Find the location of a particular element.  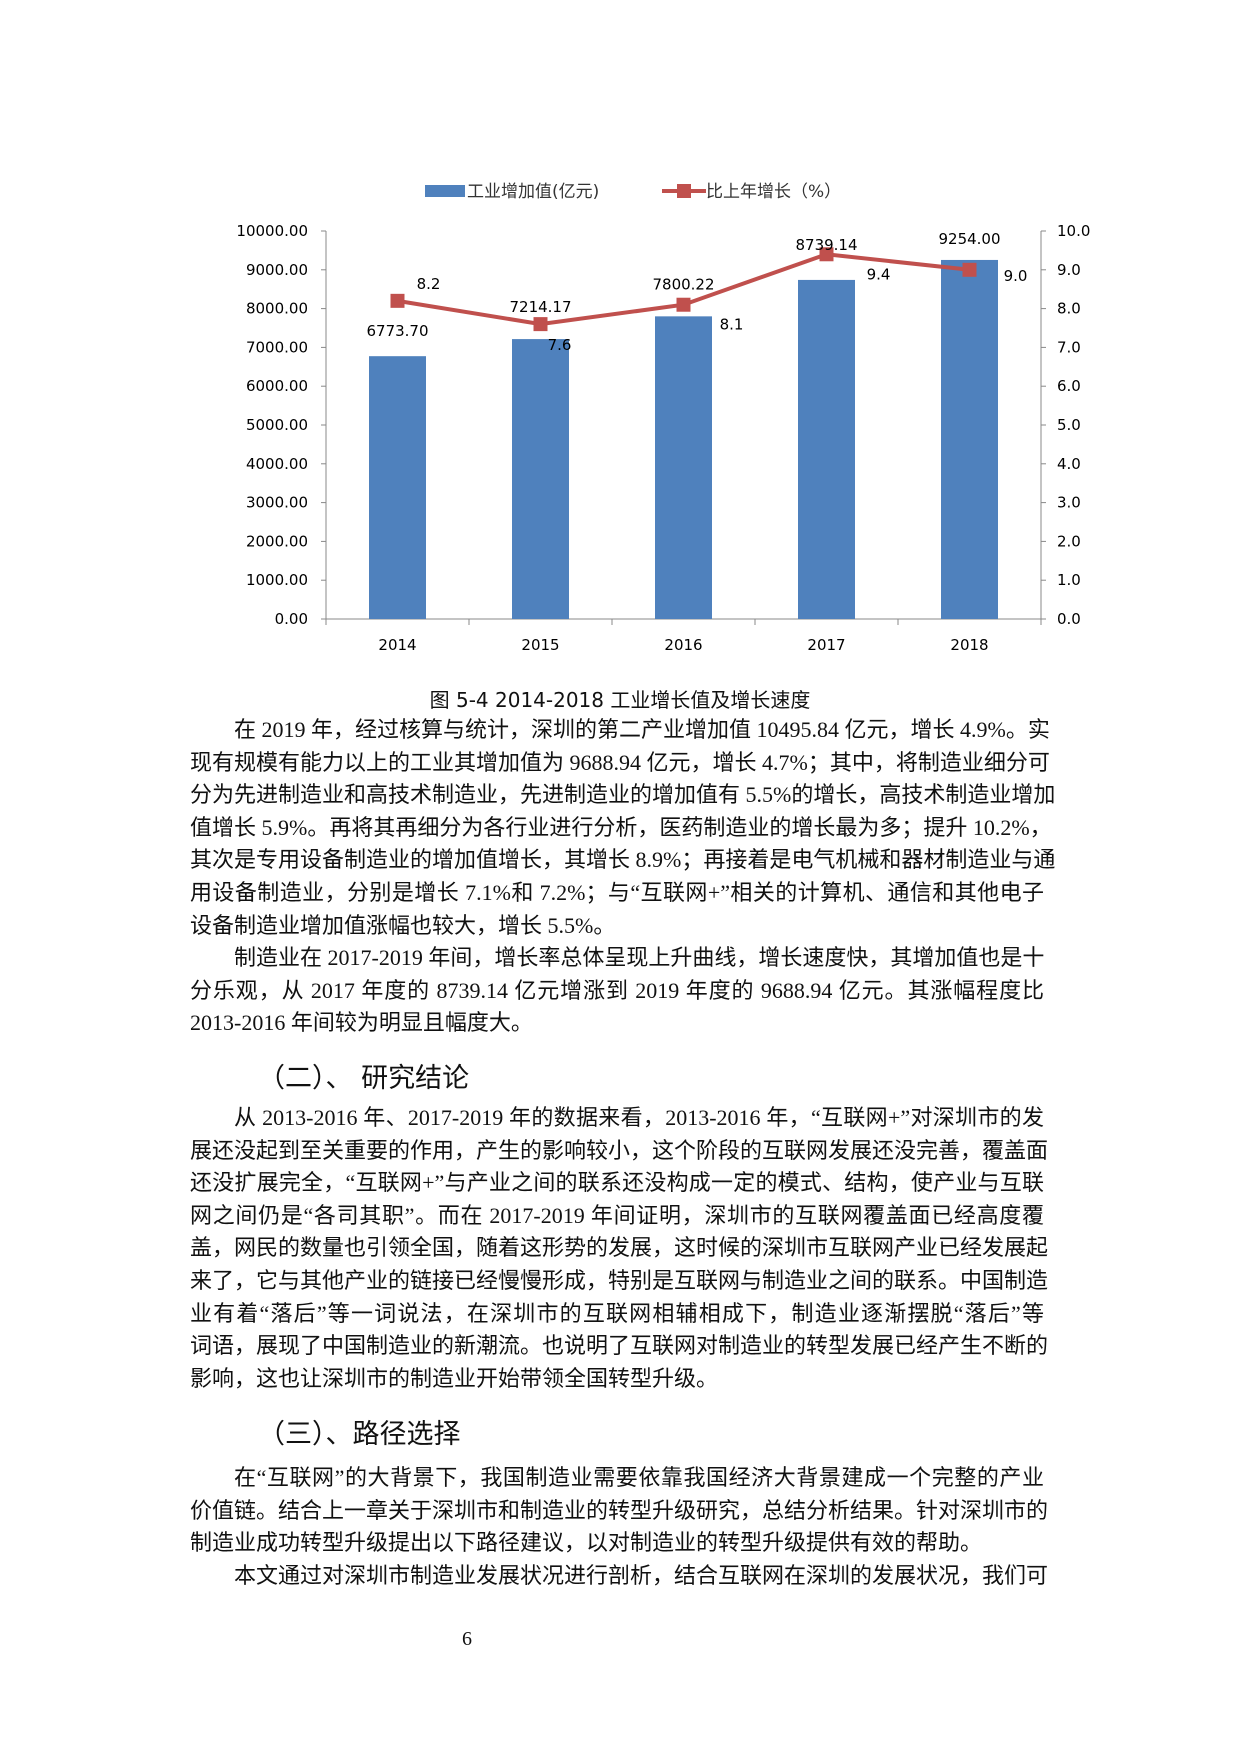

text-line: 在“互联网”的大背景下，我国制造业需要依靠我国经济大背景建成一个完整的产业 is located at coordinates (639, 1477).